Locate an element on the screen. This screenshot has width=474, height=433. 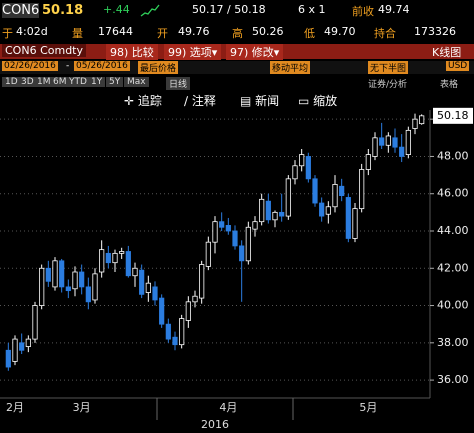
x-tick-label: 4月 is located at coordinates (228, 407).